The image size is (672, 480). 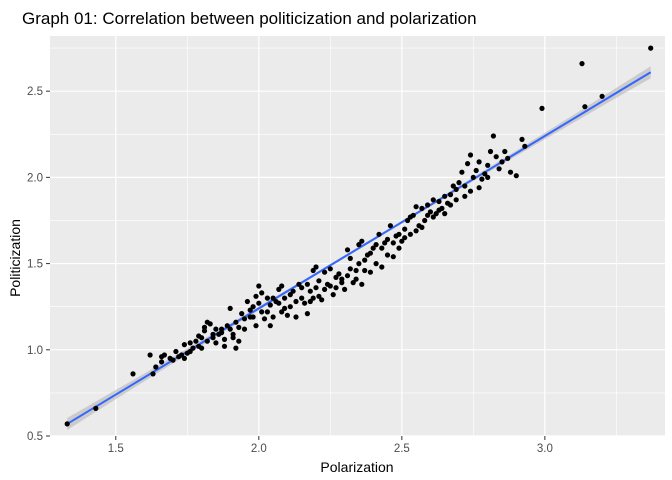 I want to click on y-tick-label: 2.0, so click(x=35, y=178).